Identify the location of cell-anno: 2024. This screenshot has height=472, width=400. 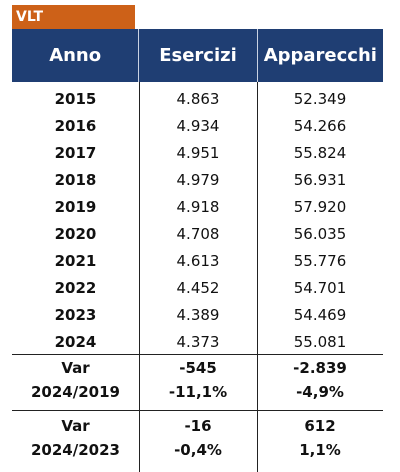
(75, 341).